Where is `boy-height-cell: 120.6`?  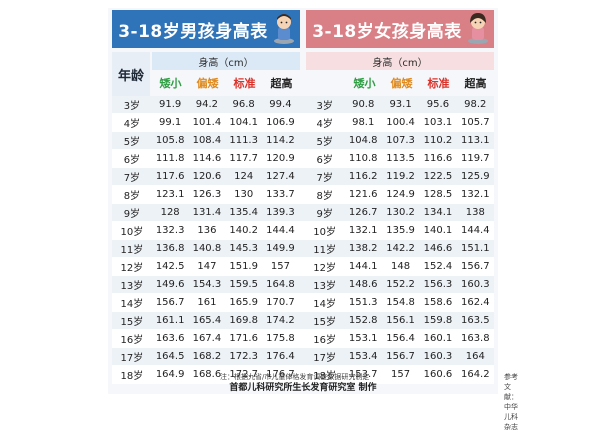 boy-height-cell: 120.6 is located at coordinates (207, 176).